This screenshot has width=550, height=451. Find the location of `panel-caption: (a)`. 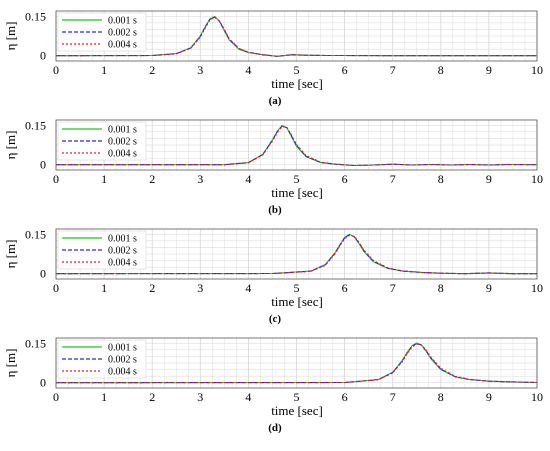

panel-caption: (a) is located at coordinates (275, 101).